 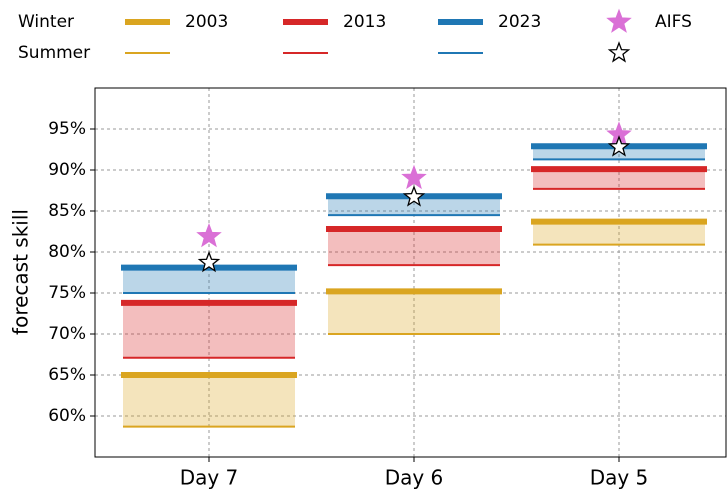 I want to click on x-tick-label: Day 6, so click(x=414, y=478).